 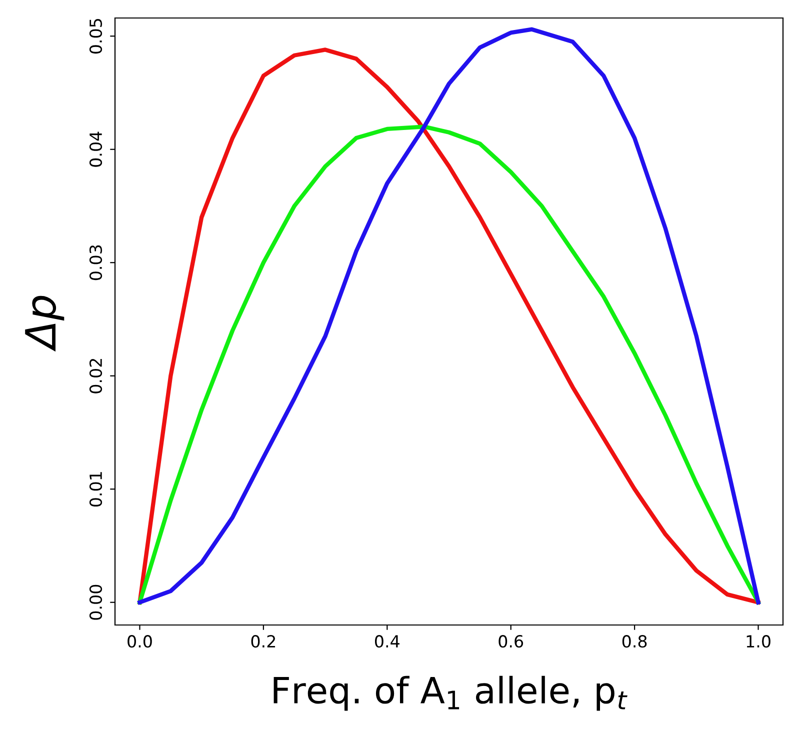 What do you see at coordinates (758, 641) in the screenshot?
I see `x-tick-label: 1.0` at bounding box center [758, 641].